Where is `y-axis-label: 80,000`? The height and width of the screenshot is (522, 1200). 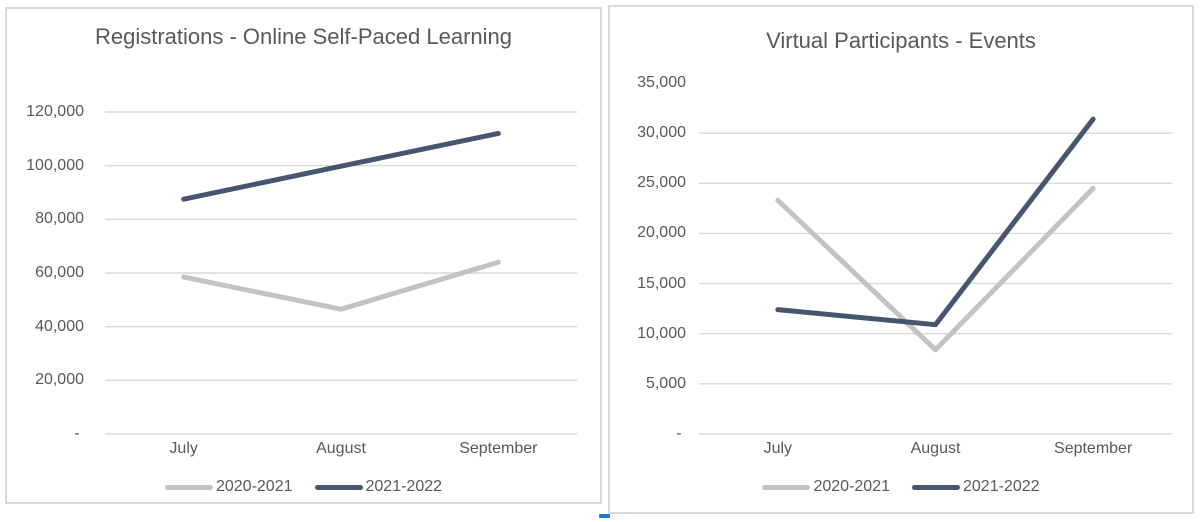 y-axis-label: 80,000 is located at coordinates (59, 219).